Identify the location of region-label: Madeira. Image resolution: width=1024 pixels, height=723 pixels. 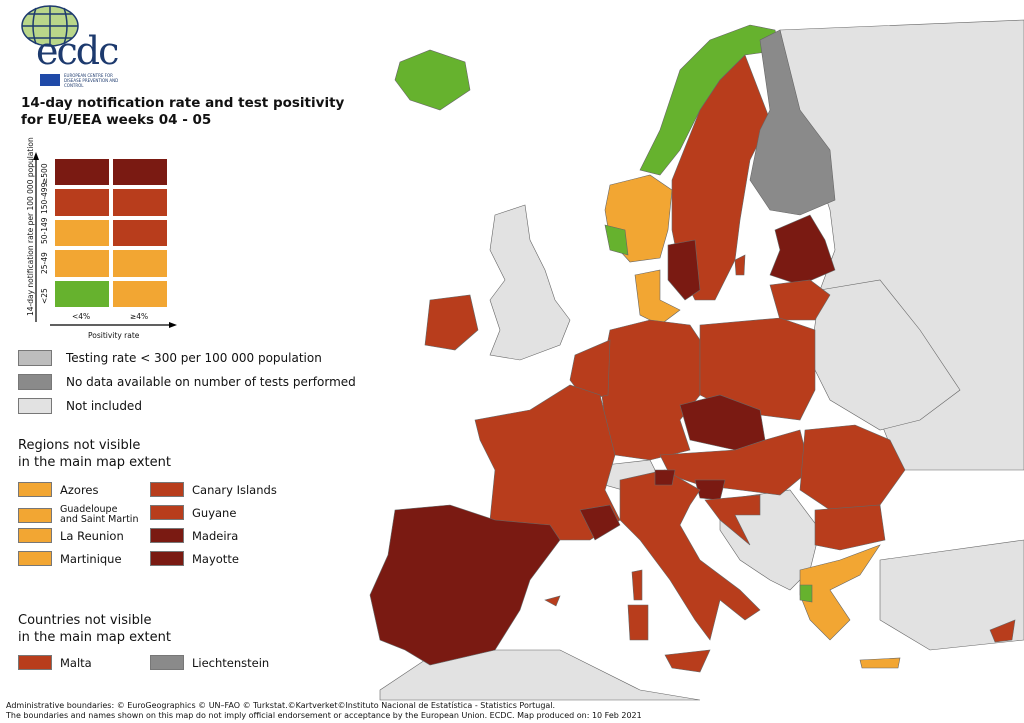
(215, 535).